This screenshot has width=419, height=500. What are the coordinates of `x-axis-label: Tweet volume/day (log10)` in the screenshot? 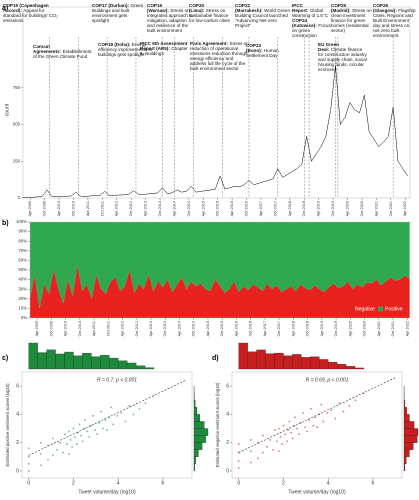 It's located at (317, 492).